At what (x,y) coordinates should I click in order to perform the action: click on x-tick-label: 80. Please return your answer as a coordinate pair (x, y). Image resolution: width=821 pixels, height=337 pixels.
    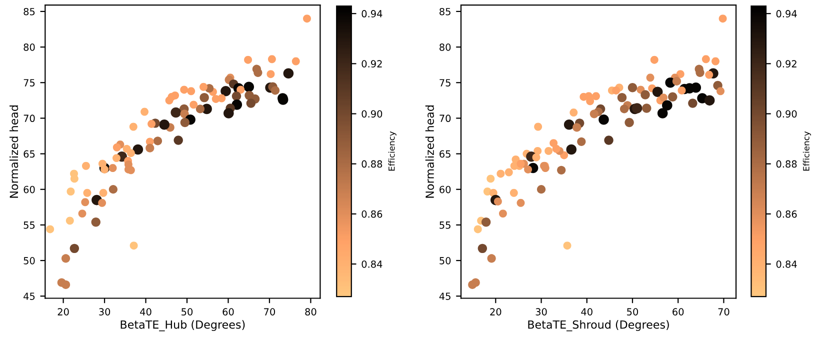
    Looking at the image, I should click on (310, 312).